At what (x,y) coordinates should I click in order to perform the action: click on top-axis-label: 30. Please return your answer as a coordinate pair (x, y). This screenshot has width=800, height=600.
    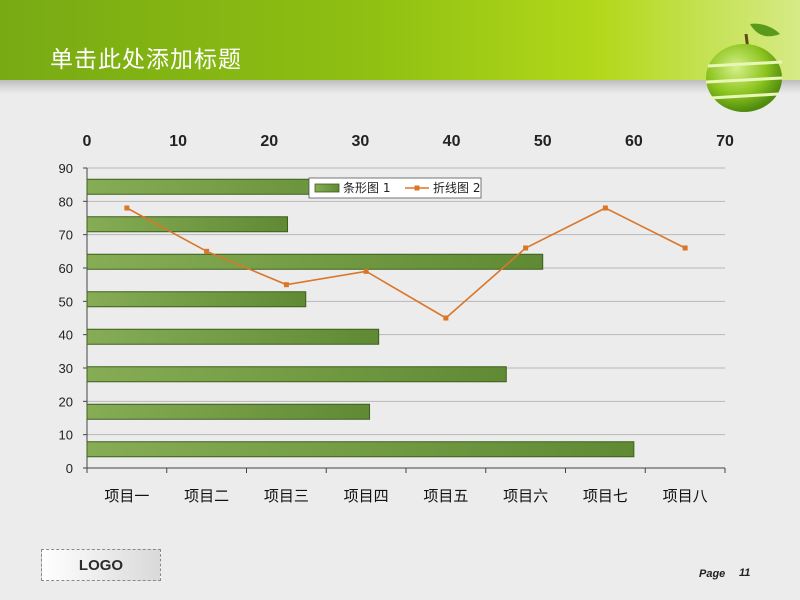
    Looking at the image, I should click on (361, 141).